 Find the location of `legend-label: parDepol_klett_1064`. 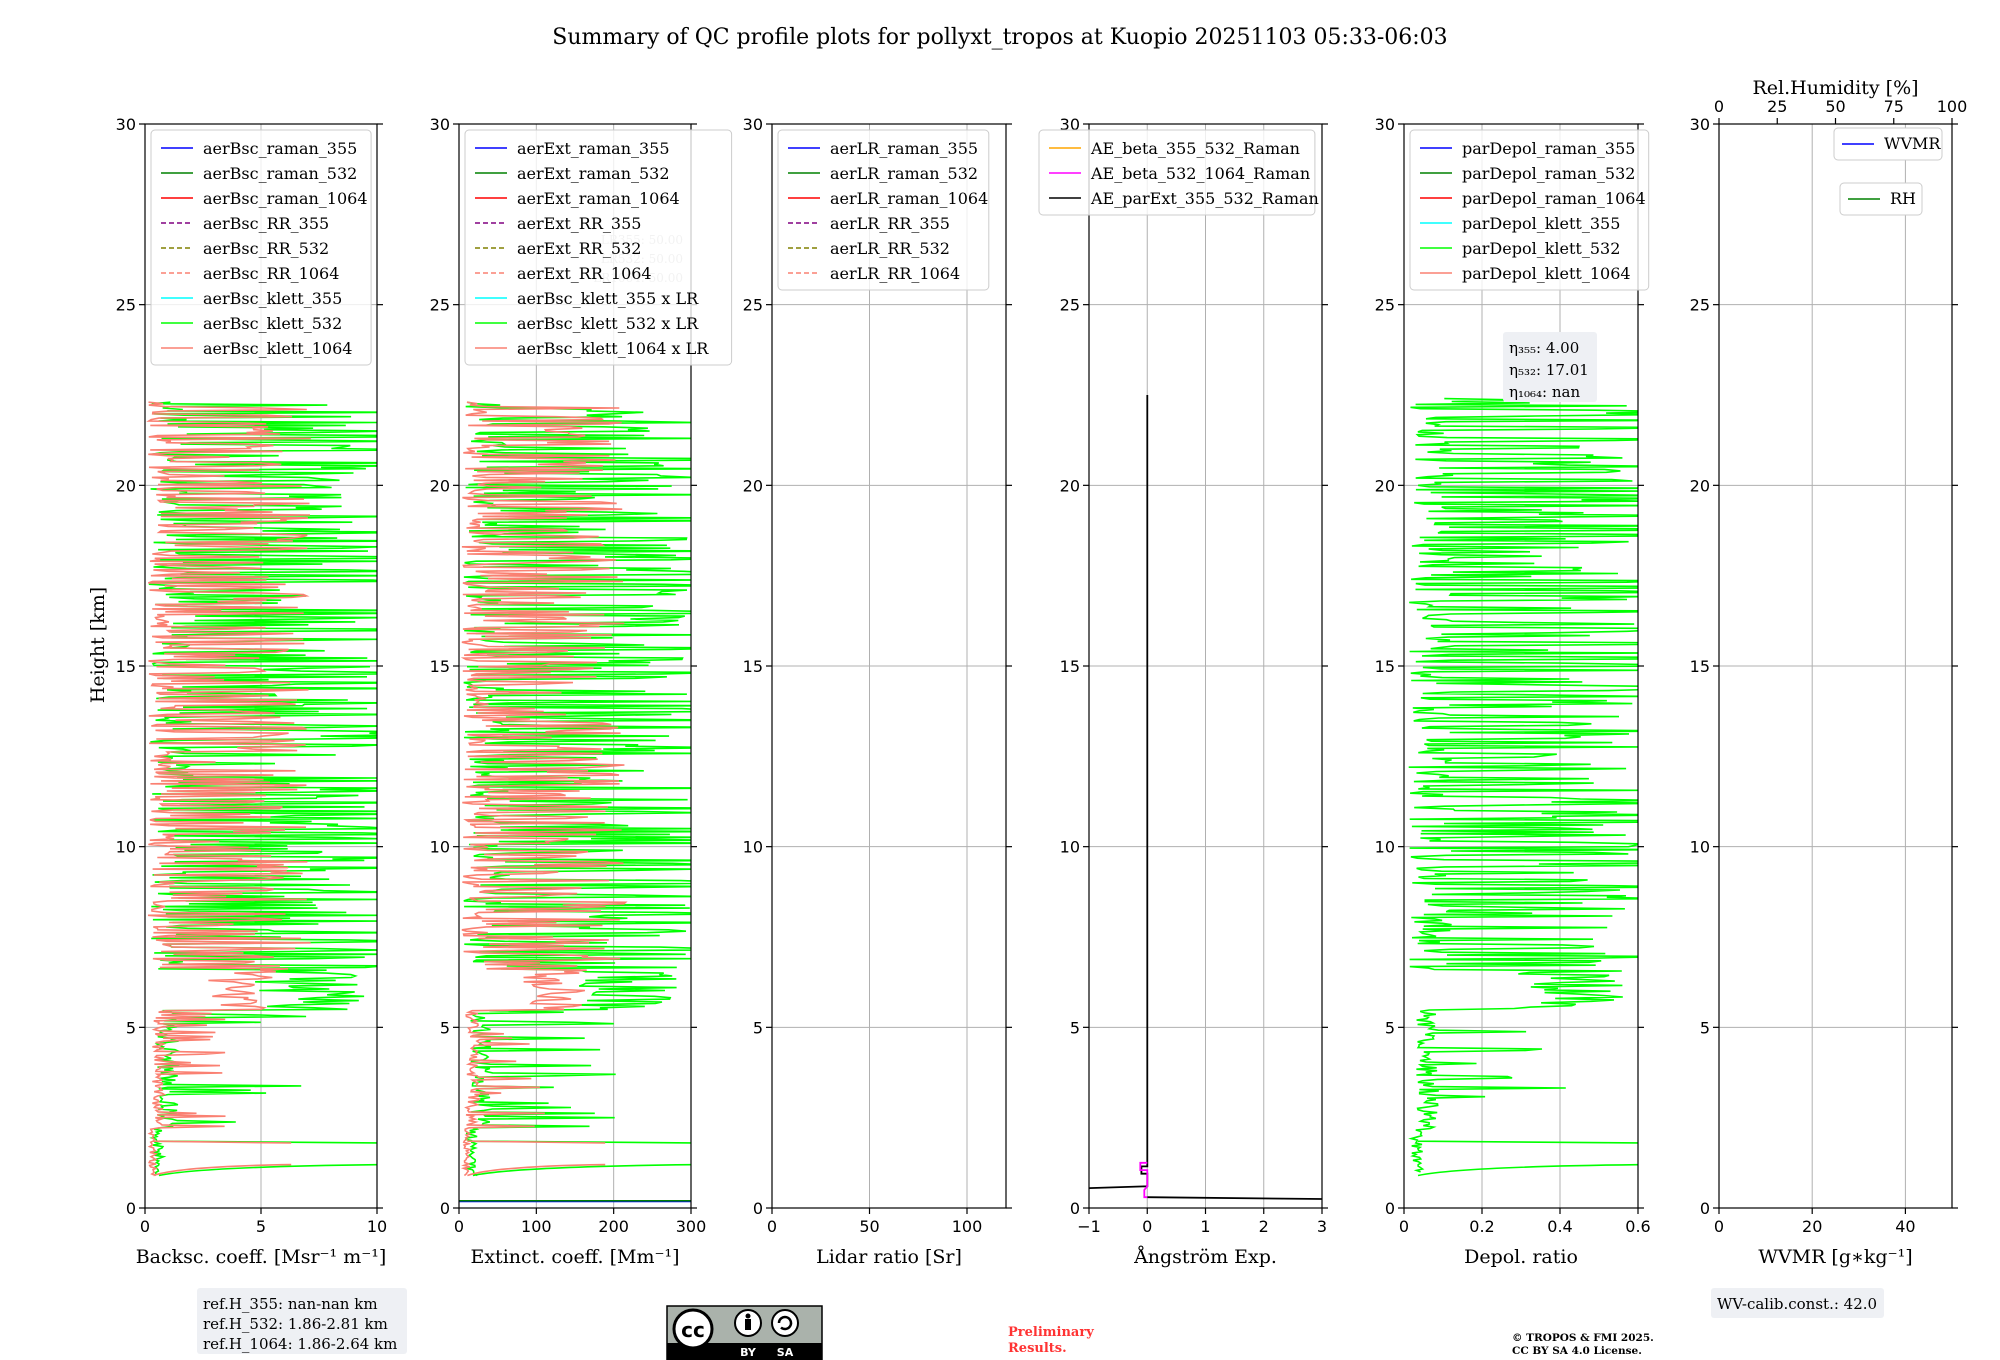

legend-label: parDepol_klett_1064 is located at coordinates (1546, 273).